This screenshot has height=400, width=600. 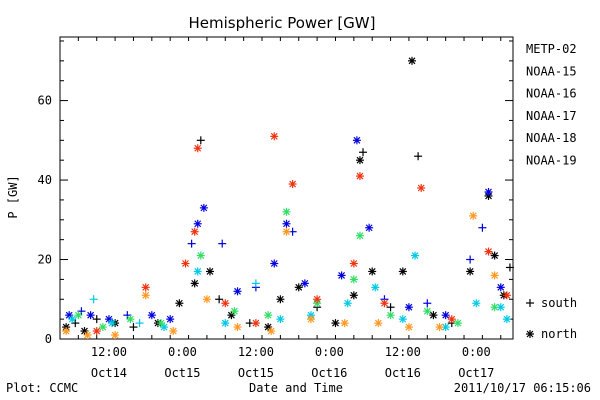 I want to click on legend-marker-label: north, so click(x=559, y=334).